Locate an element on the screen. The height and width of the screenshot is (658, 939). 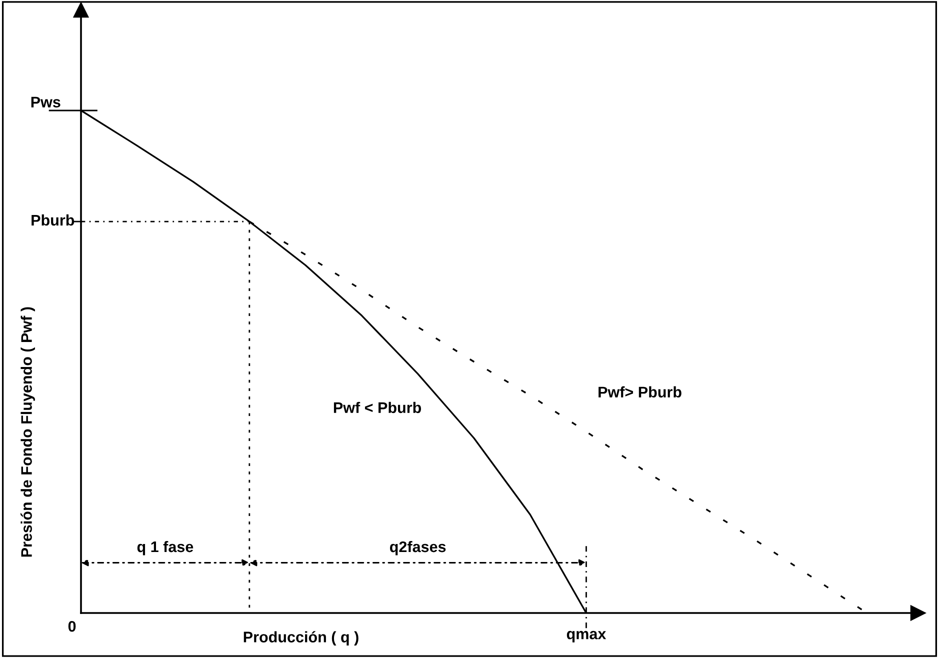
text: Pburb is located at coordinates (53, 220).